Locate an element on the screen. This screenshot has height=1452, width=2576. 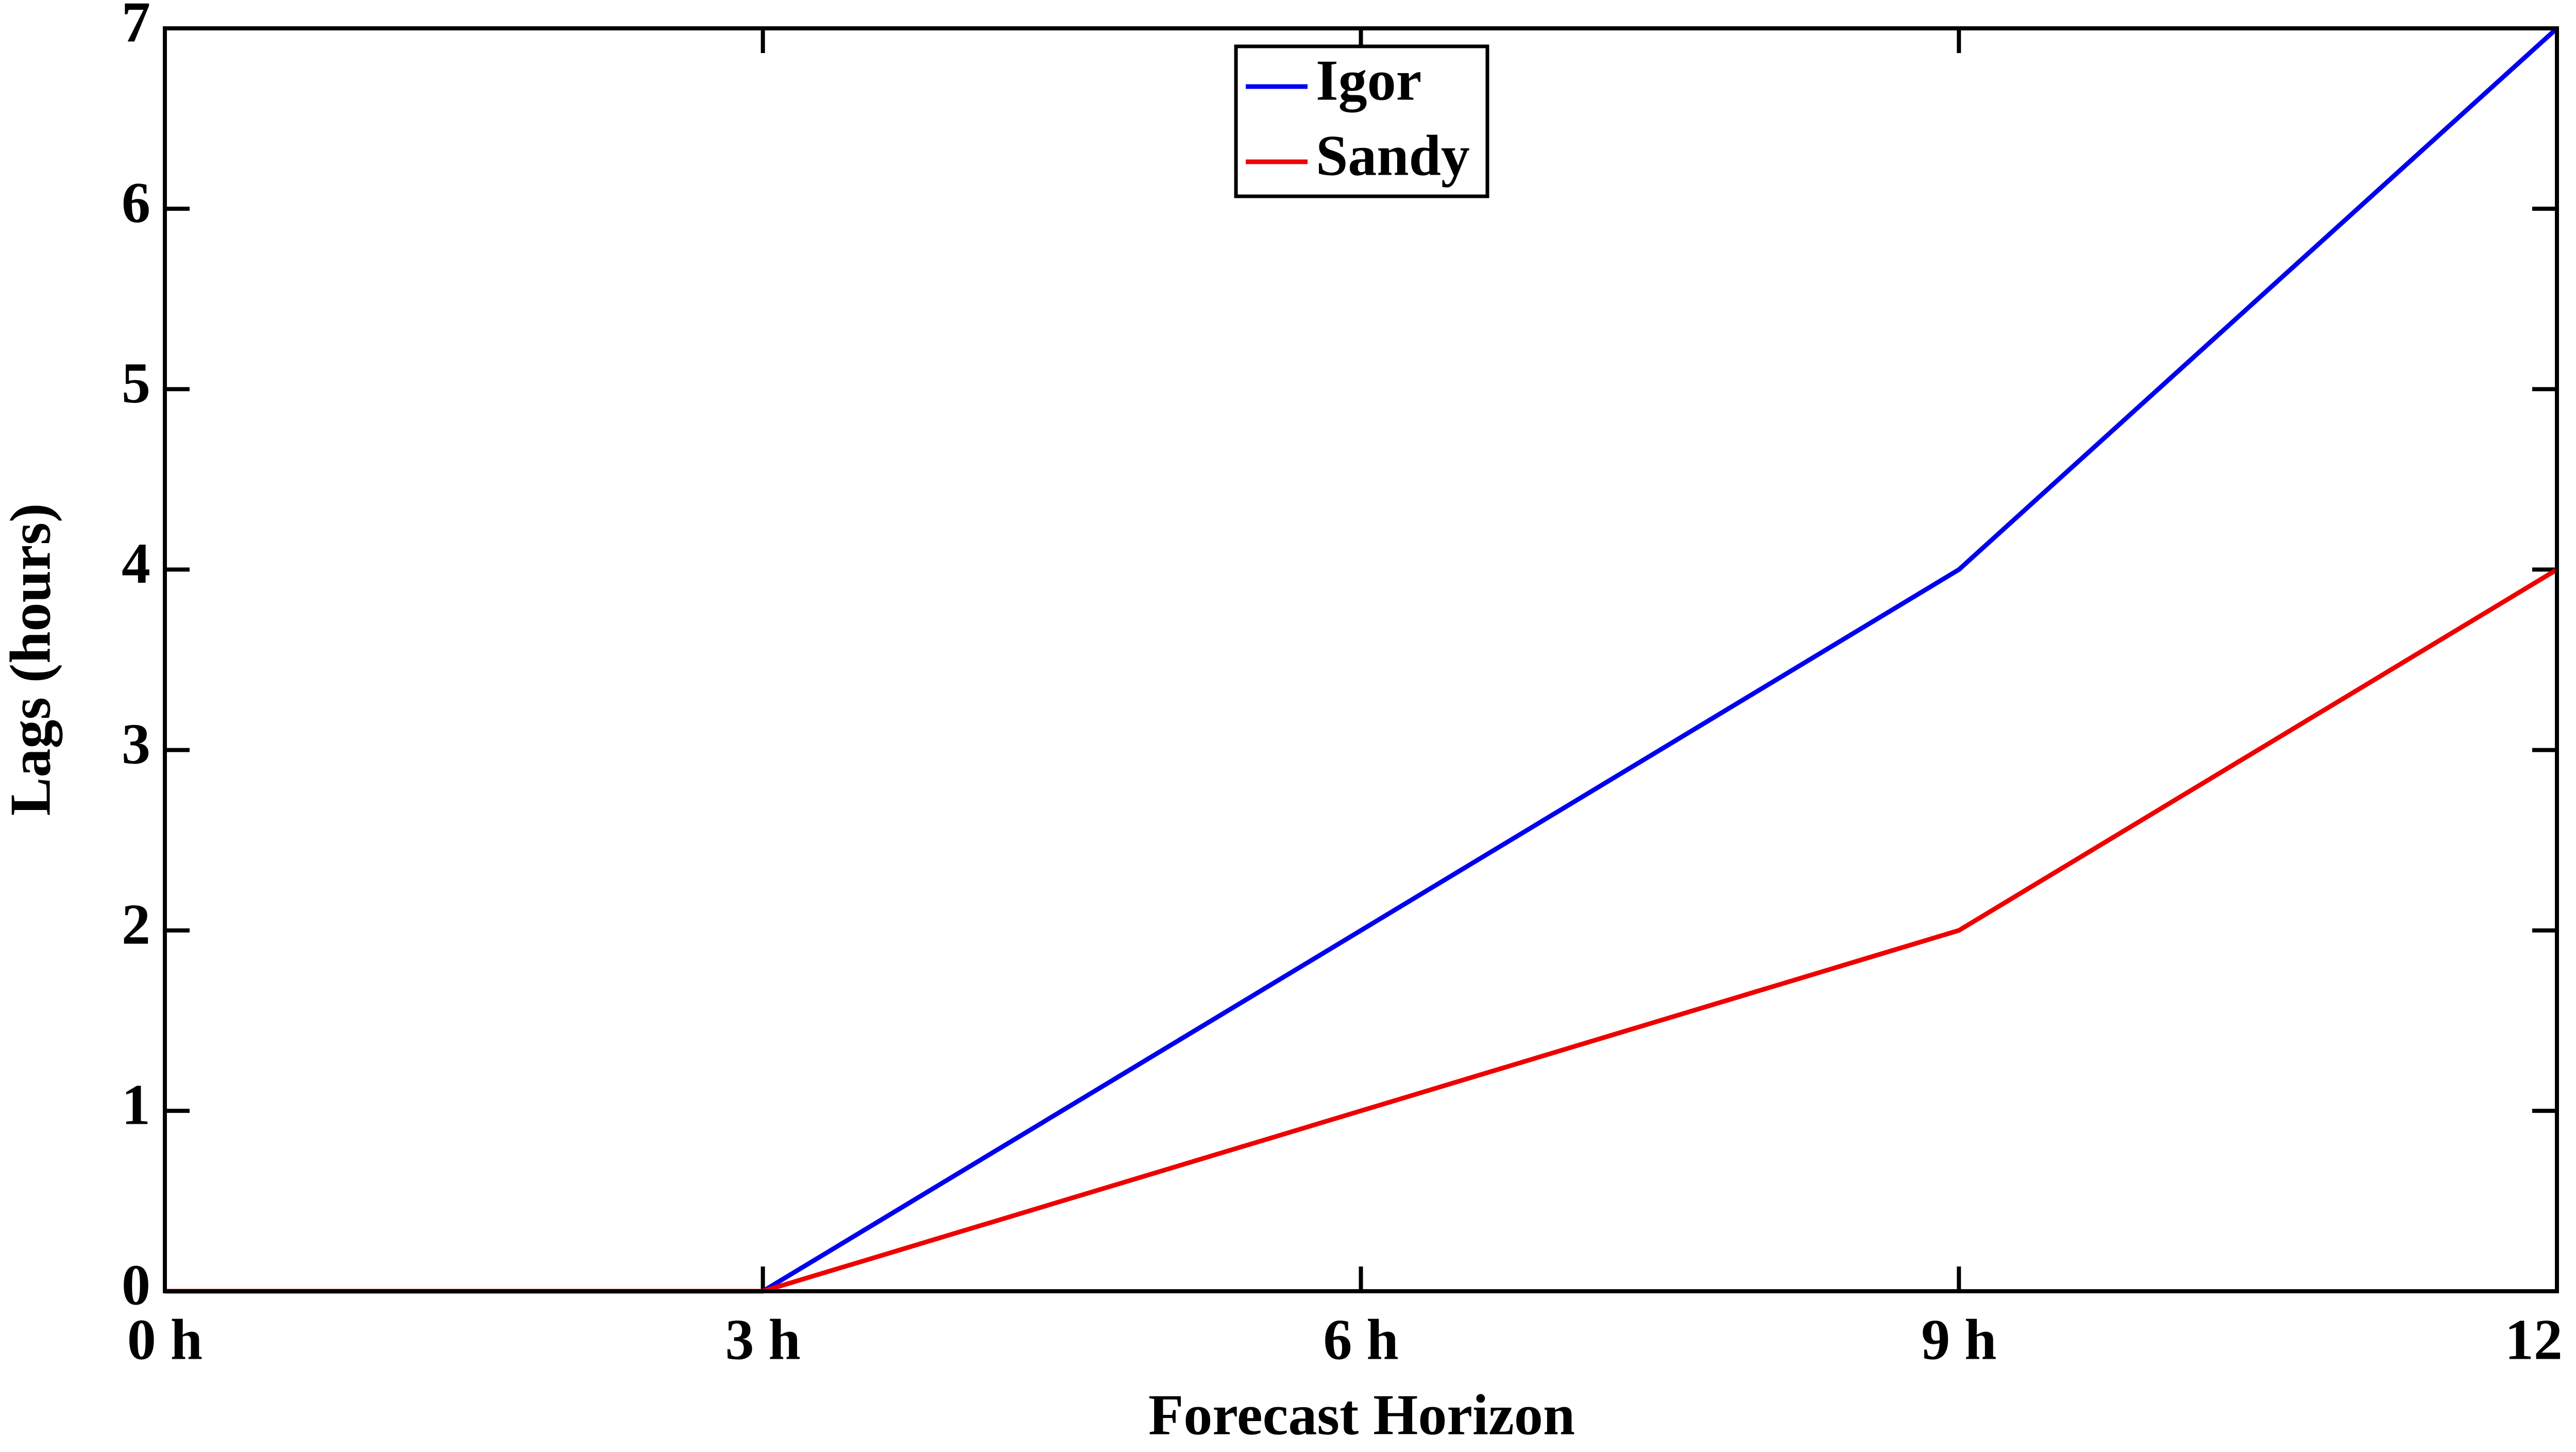
x-tick-label: 6 h is located at coordinates (1360, 1340).